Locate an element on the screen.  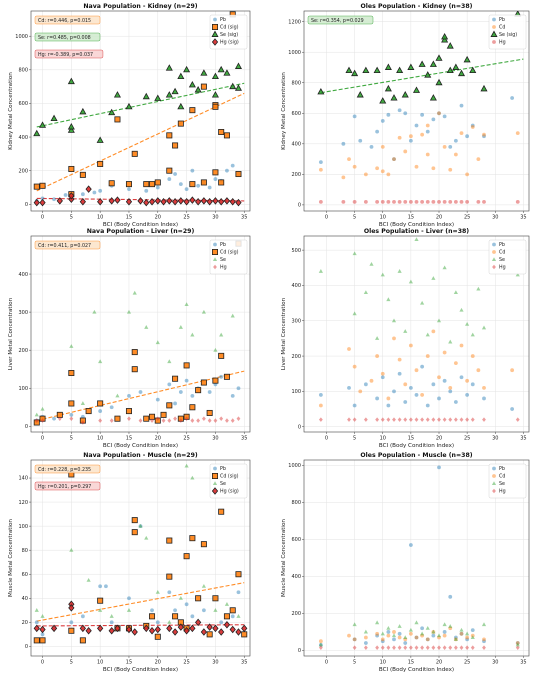
y-tick-label: 100 is located at coordinates (296, 392).